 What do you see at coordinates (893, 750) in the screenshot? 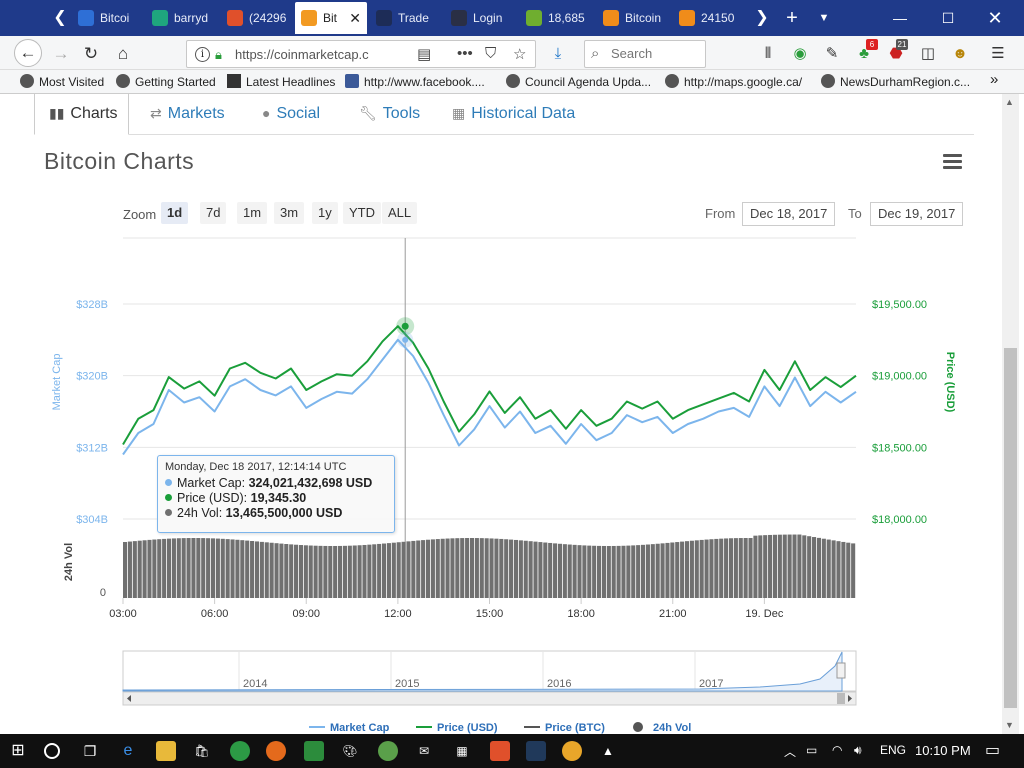
I see `language-indicator: ENG` at bounding box center [893, 750].